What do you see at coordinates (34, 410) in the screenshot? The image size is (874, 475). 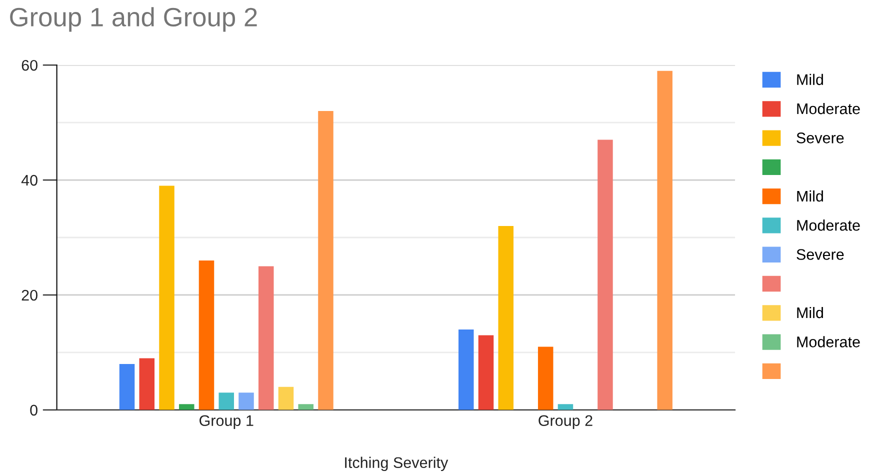 I see `y-tick-label: 0` at bounding box center [34, 410].